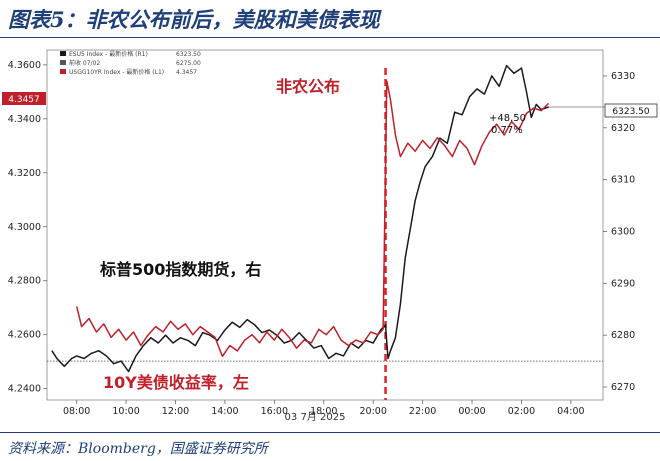  I want to click on left-value-flag-label: 4.3457, so click(24, 100).